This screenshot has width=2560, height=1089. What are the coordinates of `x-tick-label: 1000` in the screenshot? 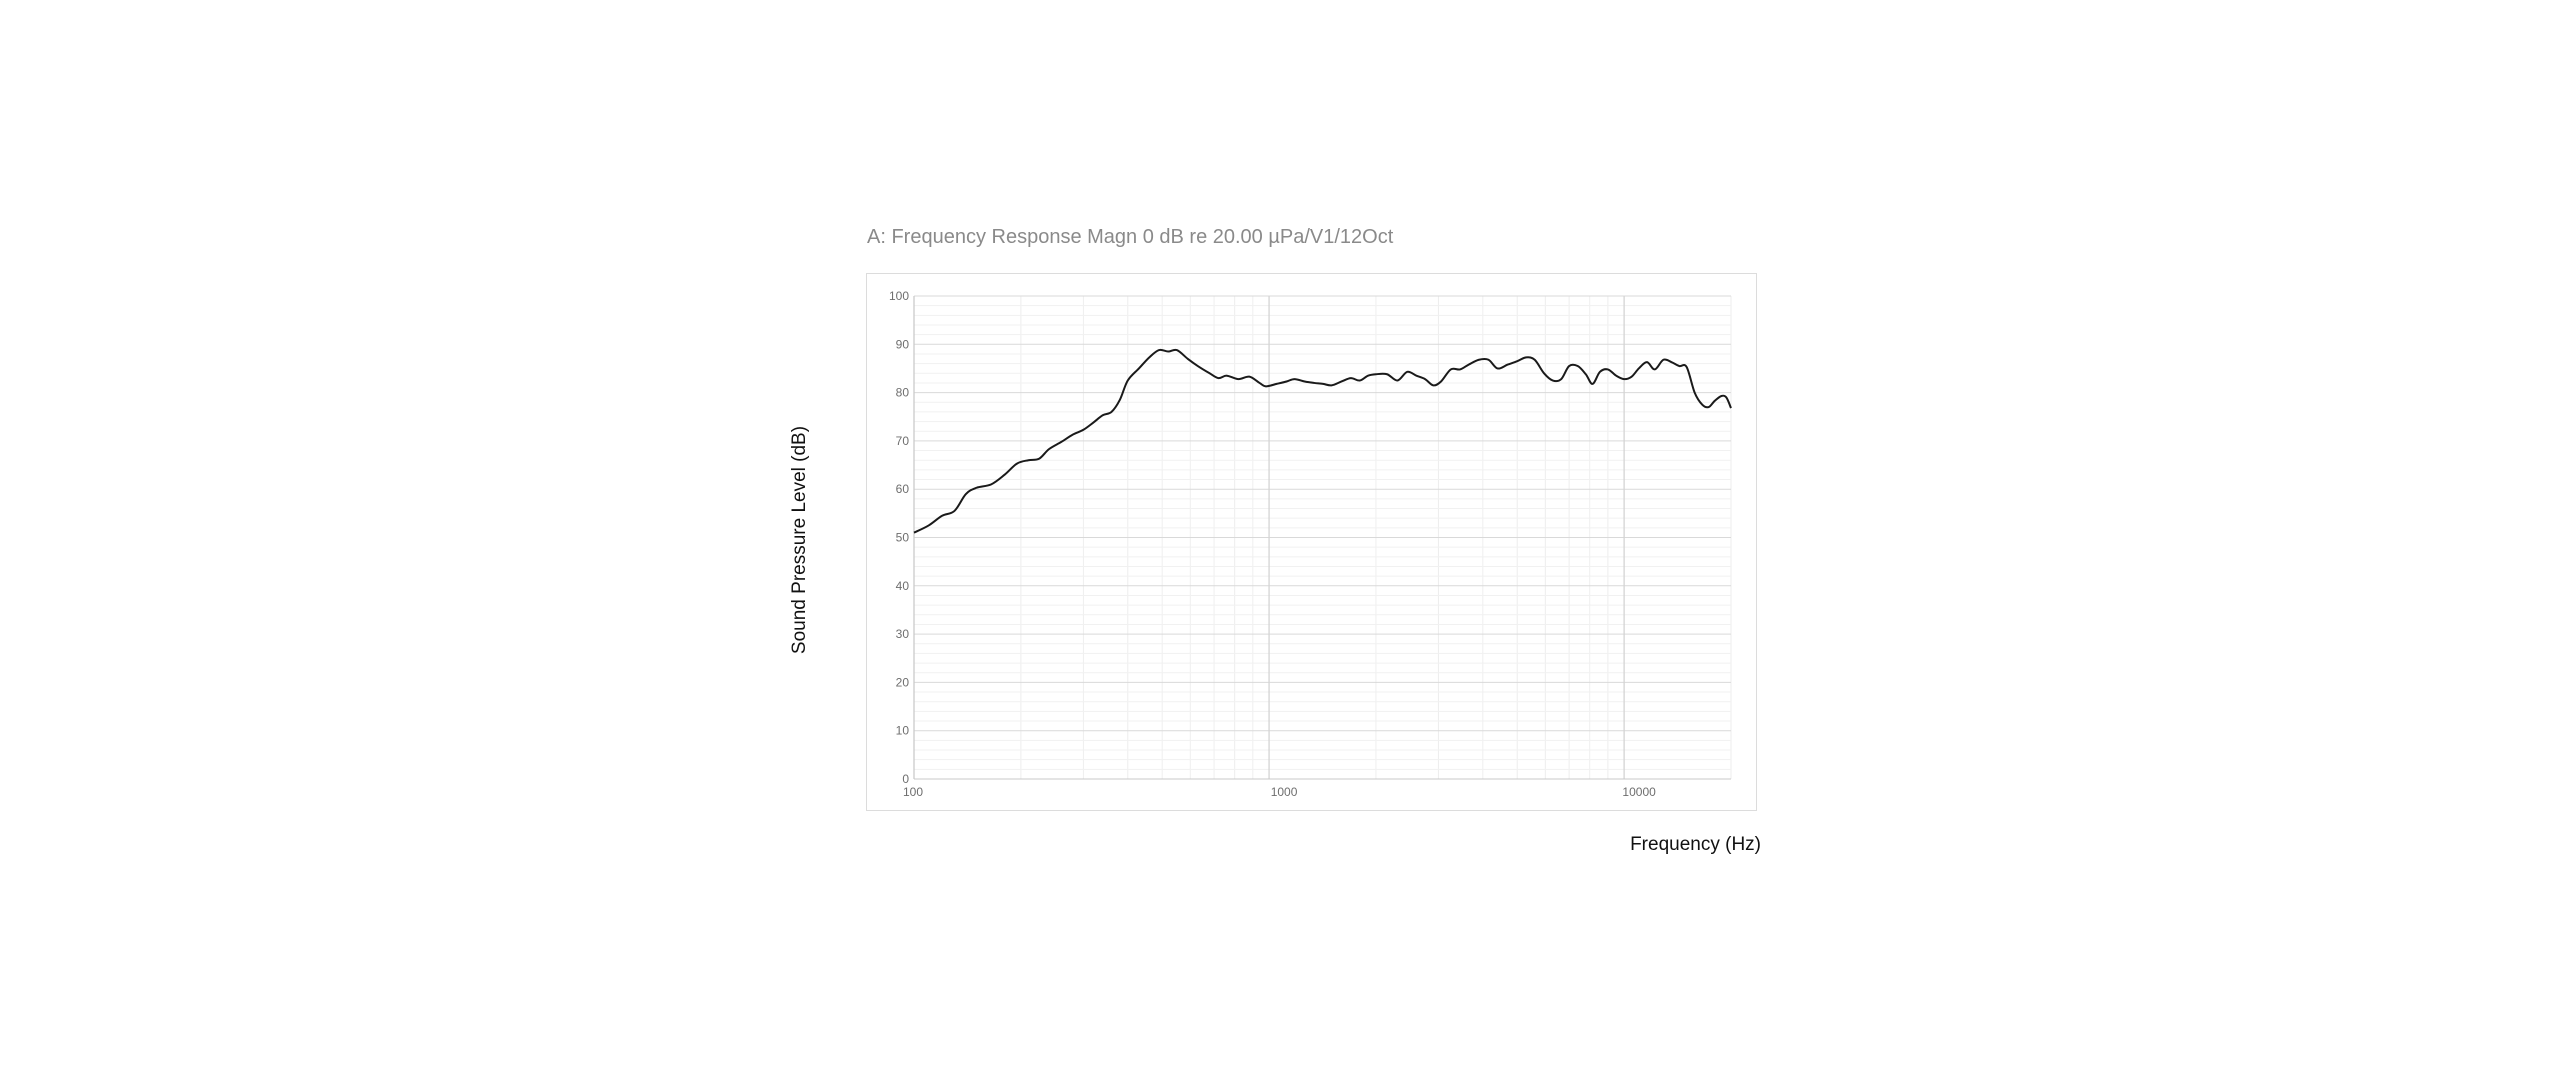 It's located at (1284, 792).